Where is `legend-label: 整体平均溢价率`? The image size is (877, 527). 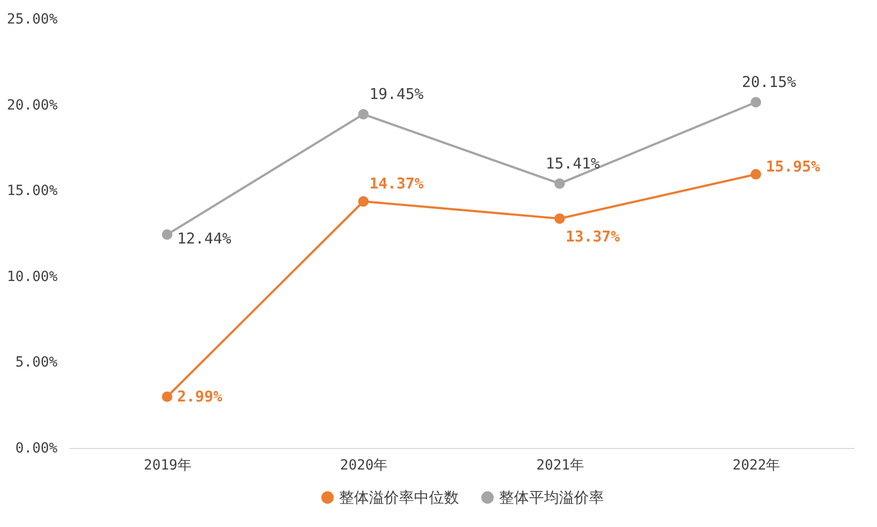
legend-label: 整体平均溢价率 is located at coordinates (551, 497).